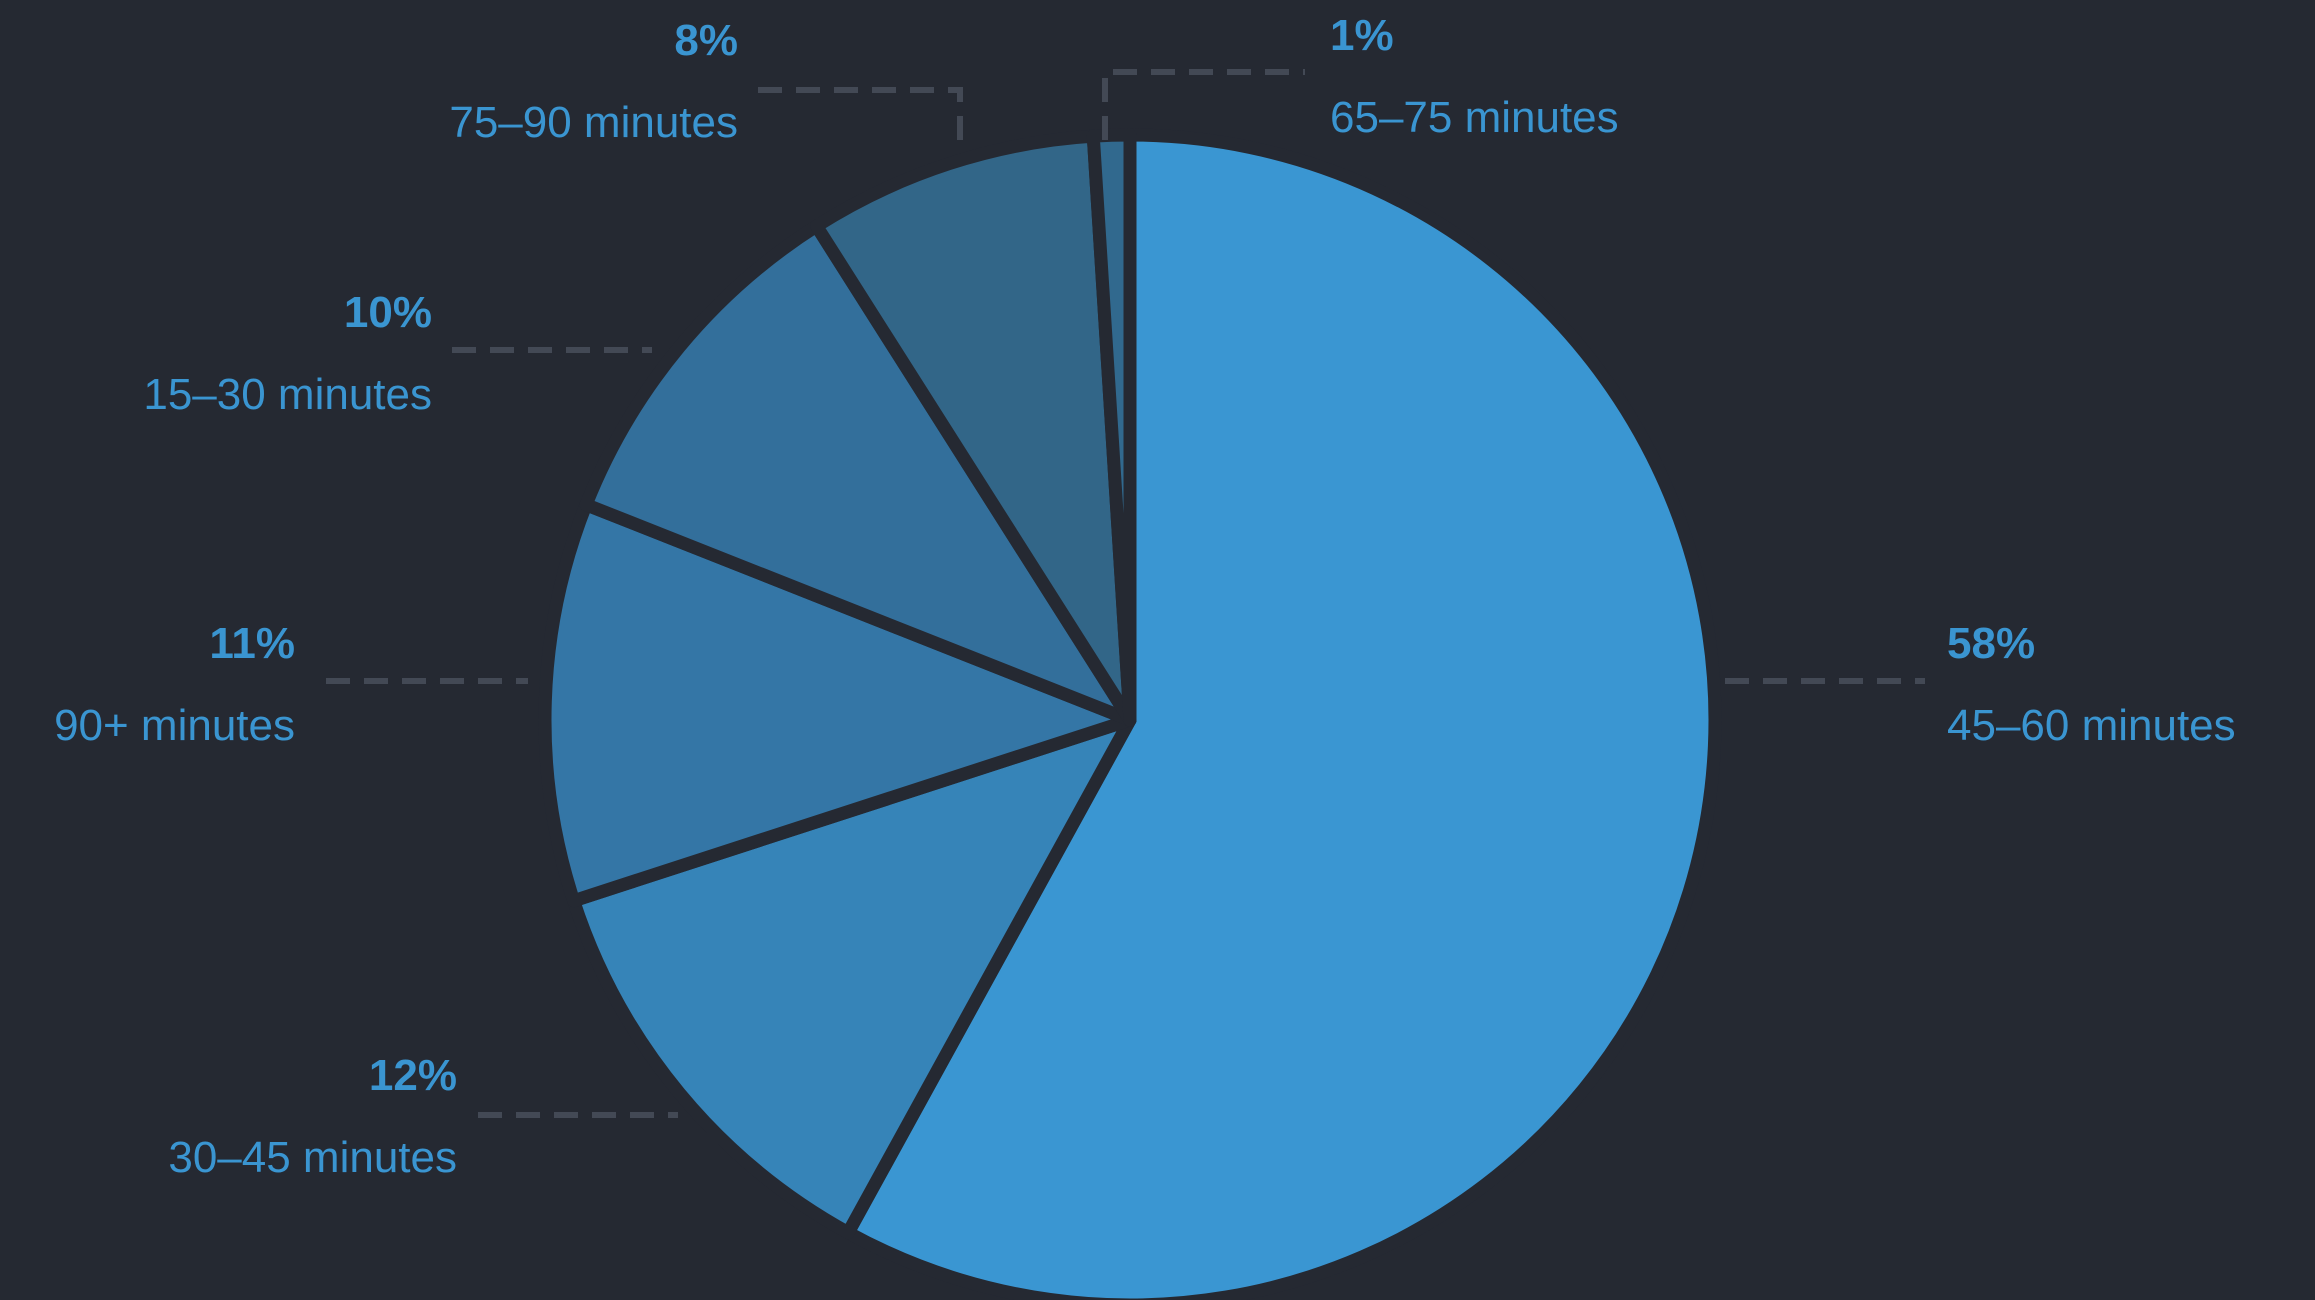 The width and height of the screenshot is (2315, 1300). I want to click on pie-slice-75-90-minutes, so click(973, 428).